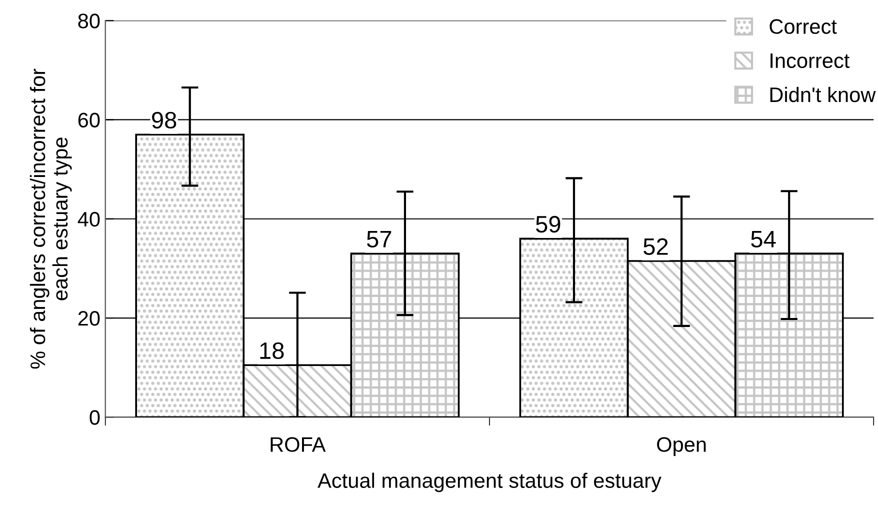 This screenshot has width=878, height=515. What do you see at coordinates (490, 482) in the screenshot?
I see `x-axis-title: Actual management status of estuary` at bounding box center [490, 482].